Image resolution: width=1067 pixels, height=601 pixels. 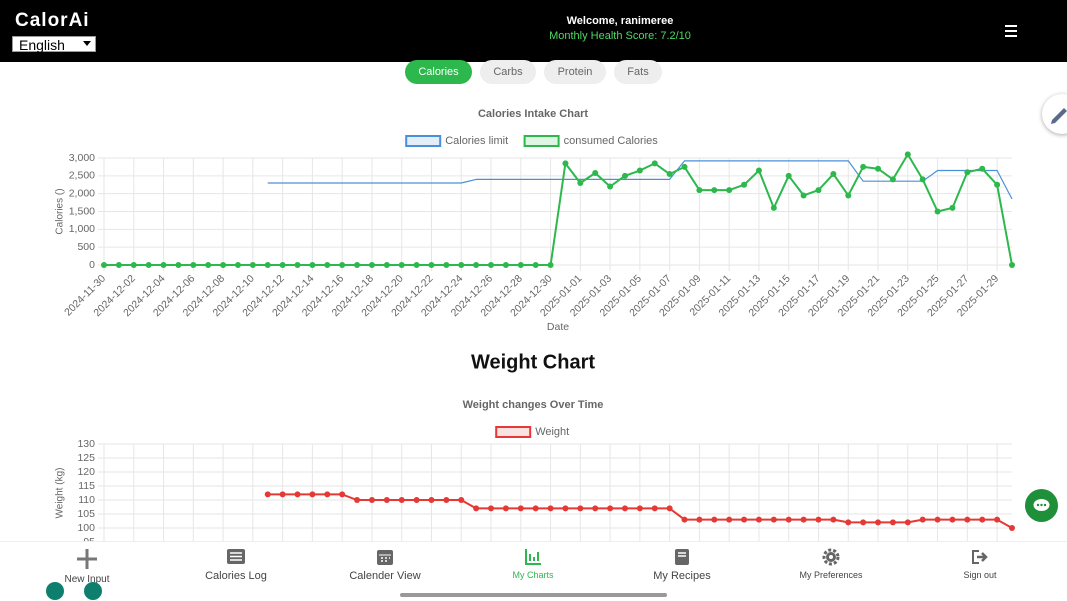 I want to click on y-tick-label: 115, so click(x=86, y=486).